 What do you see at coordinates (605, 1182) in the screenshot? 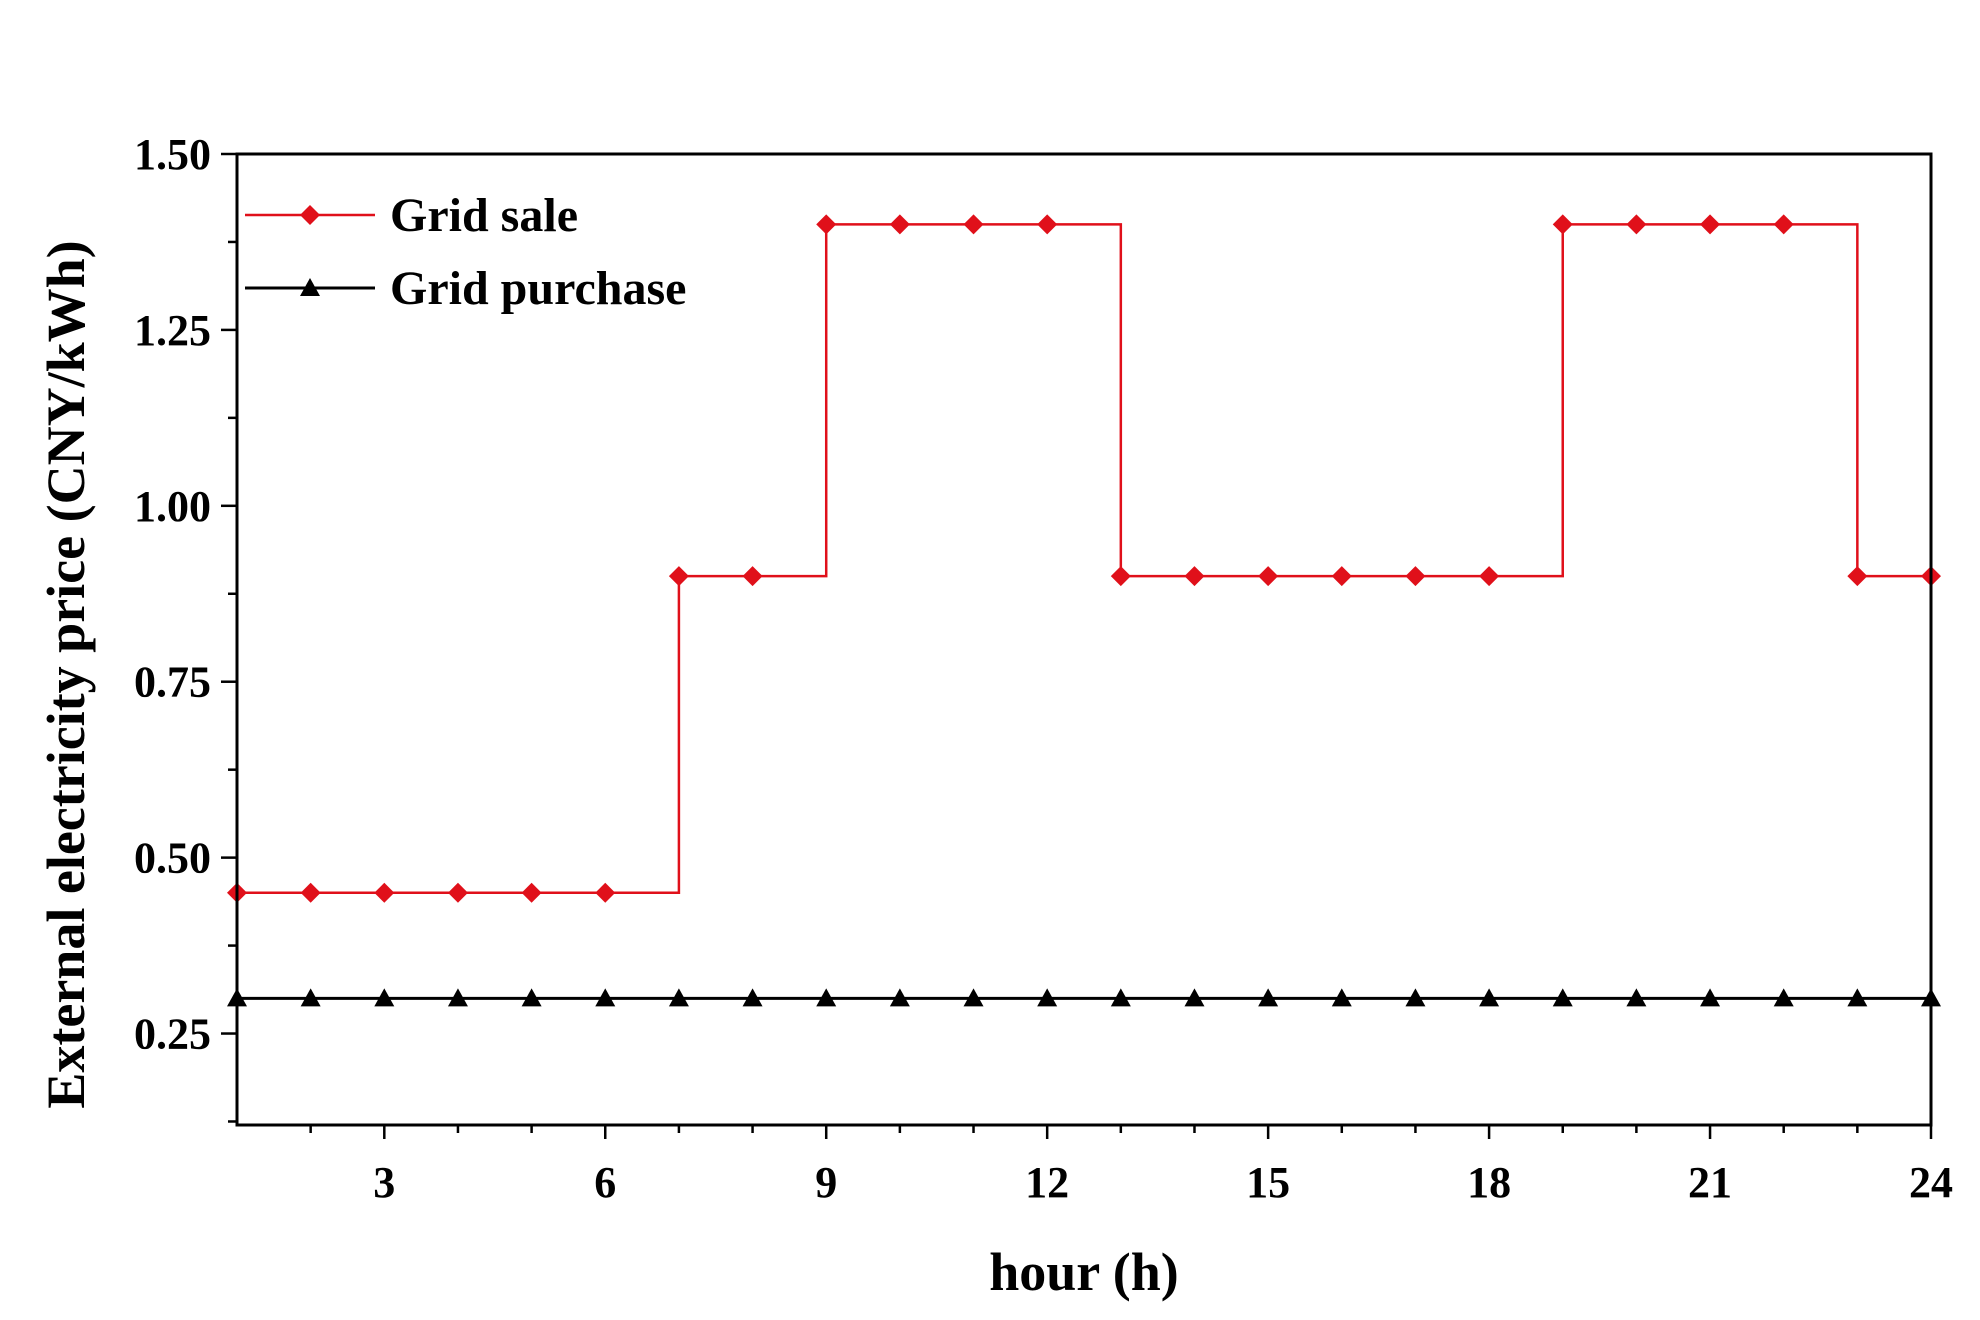
I see `x-tick-label-6: 6` at bounding box center [605, 1182].